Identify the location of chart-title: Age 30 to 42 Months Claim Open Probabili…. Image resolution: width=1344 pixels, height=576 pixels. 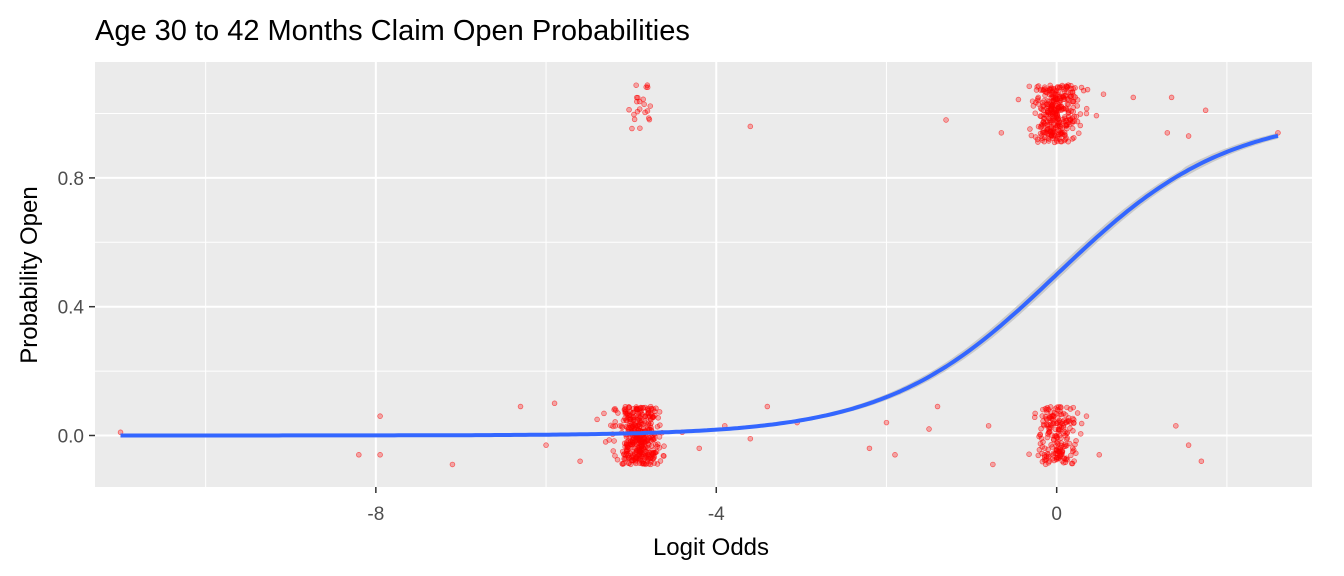
(392, 31).